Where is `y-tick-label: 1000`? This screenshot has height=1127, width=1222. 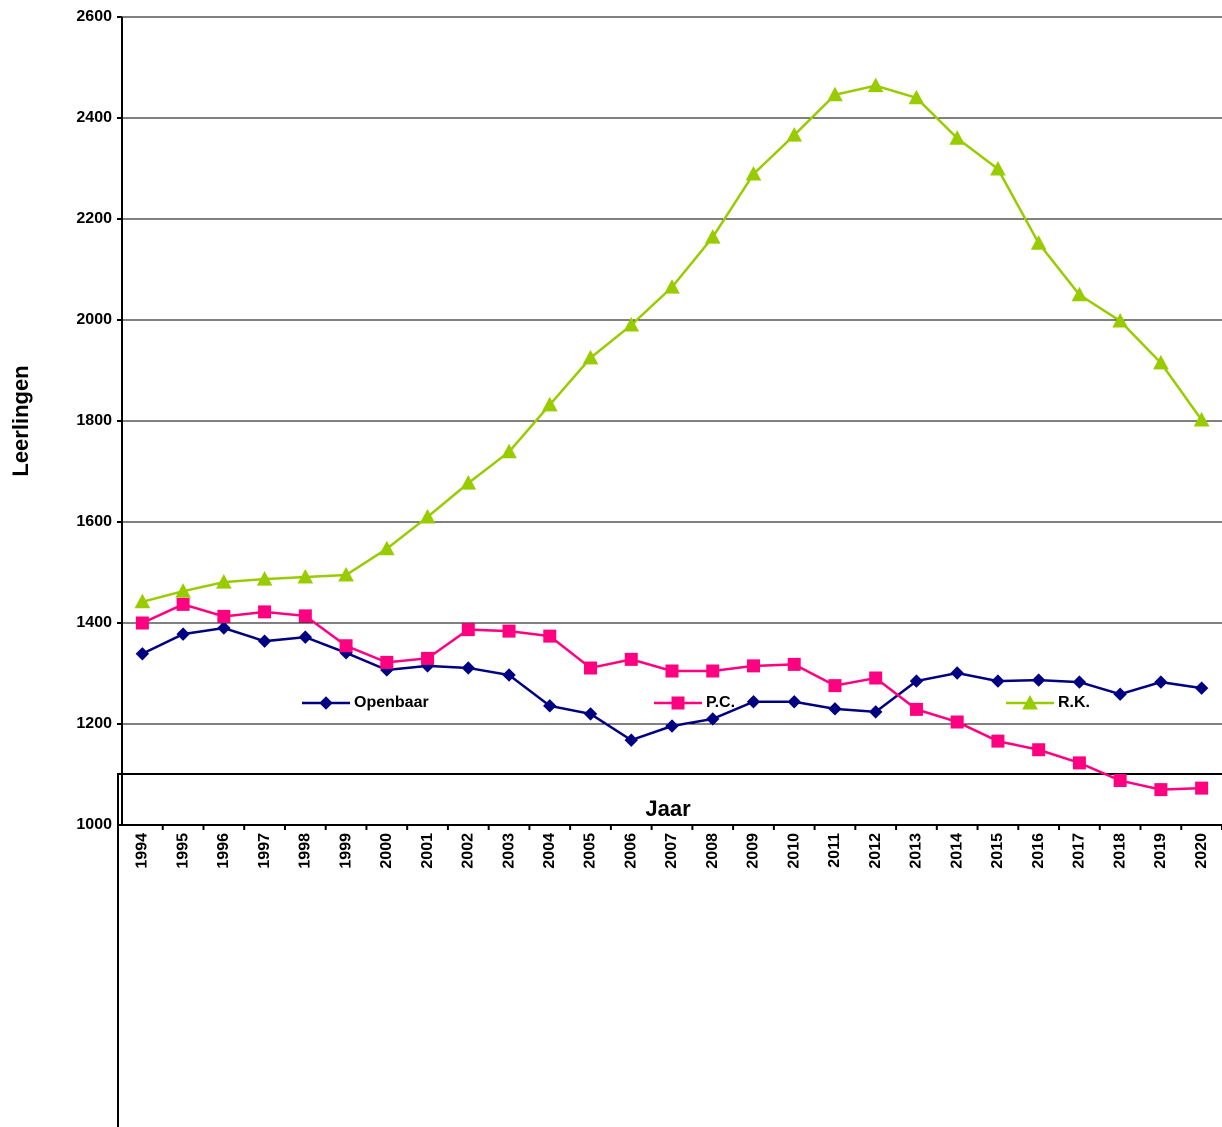
y-tick-label: 1000 is located at coordinates (94, 824).